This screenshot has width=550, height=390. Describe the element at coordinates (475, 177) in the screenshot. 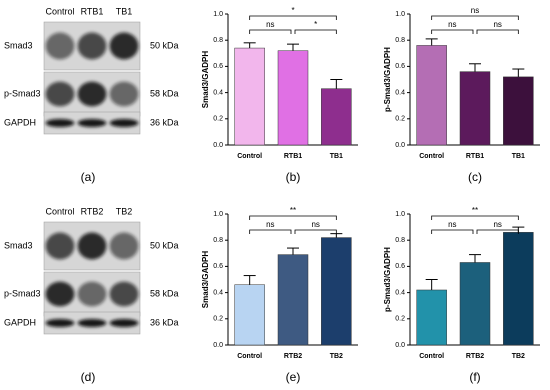

I see `panel-caption: (c)` at that location.